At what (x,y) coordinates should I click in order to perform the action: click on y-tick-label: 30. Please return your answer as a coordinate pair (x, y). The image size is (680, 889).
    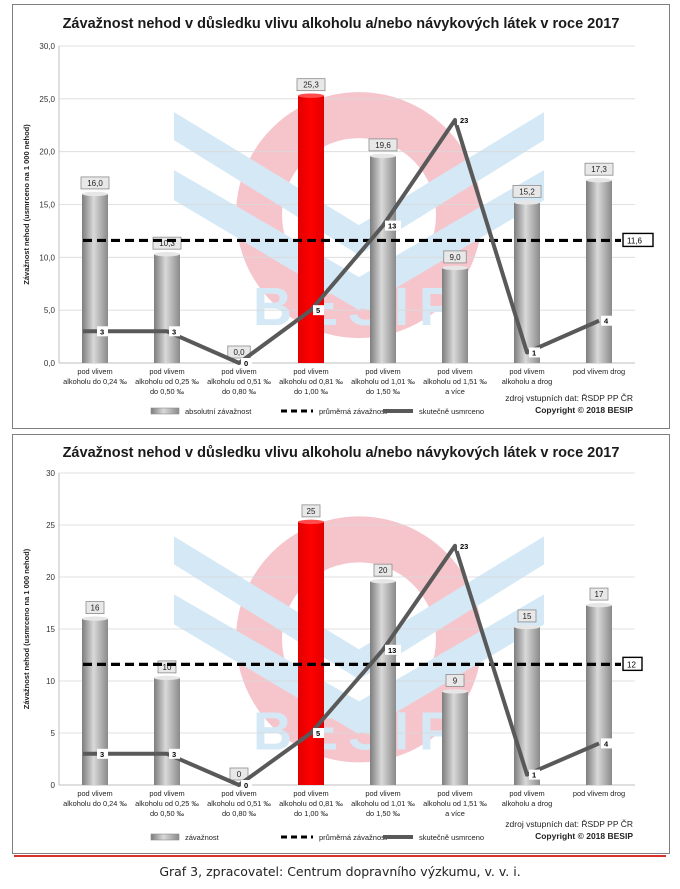
    Looking at the image, I should click on (50, 473).